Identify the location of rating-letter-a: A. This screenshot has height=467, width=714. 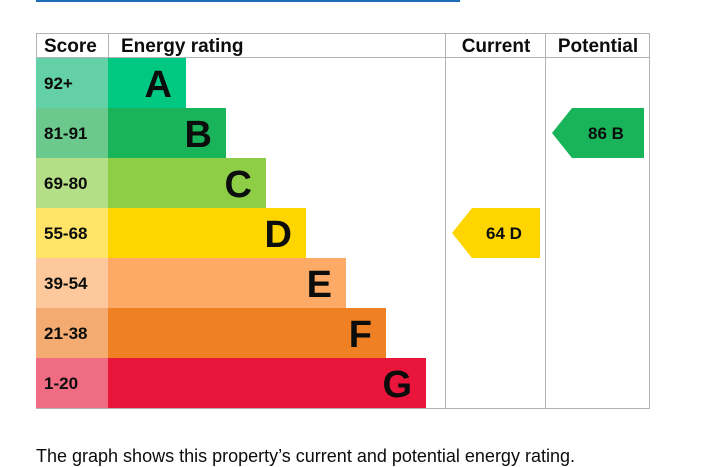
(158, 85).